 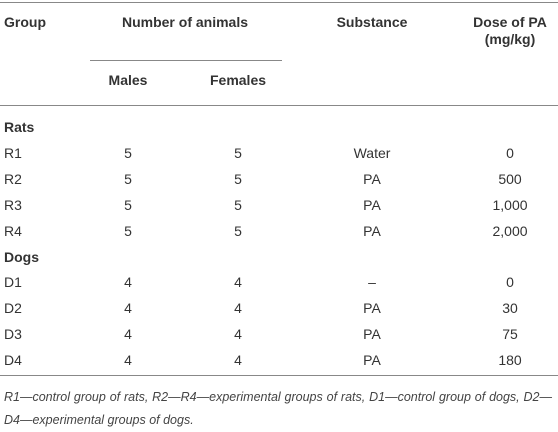 What do you see at coordinates (510, 30) in the screenshot?
I see `header-cell: Dose of PA (mg/kg)` at bounding box center [510, 30].